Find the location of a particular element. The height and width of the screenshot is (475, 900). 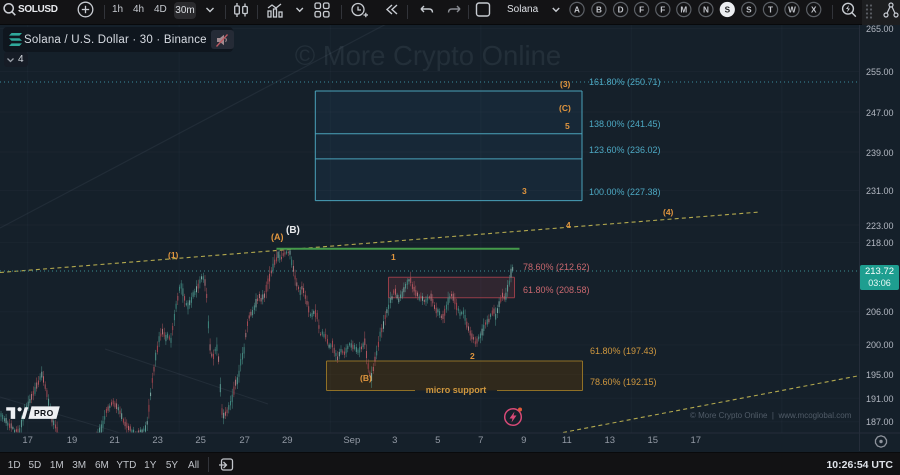

svg-text: T is located at coordinates (770, 9).